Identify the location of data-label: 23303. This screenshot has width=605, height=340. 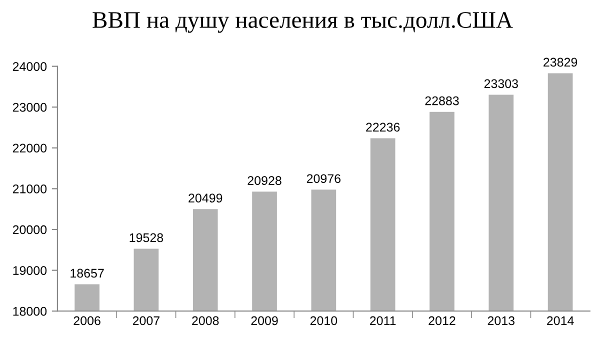
(501, 83).